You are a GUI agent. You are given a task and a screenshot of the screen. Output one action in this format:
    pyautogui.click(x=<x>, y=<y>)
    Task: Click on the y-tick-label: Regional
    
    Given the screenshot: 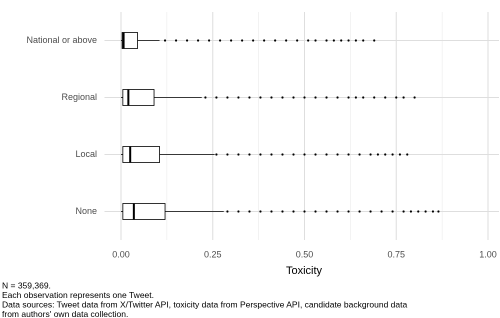 What is the action you would take?
    pyautogui.click(x=79, y=97)
    